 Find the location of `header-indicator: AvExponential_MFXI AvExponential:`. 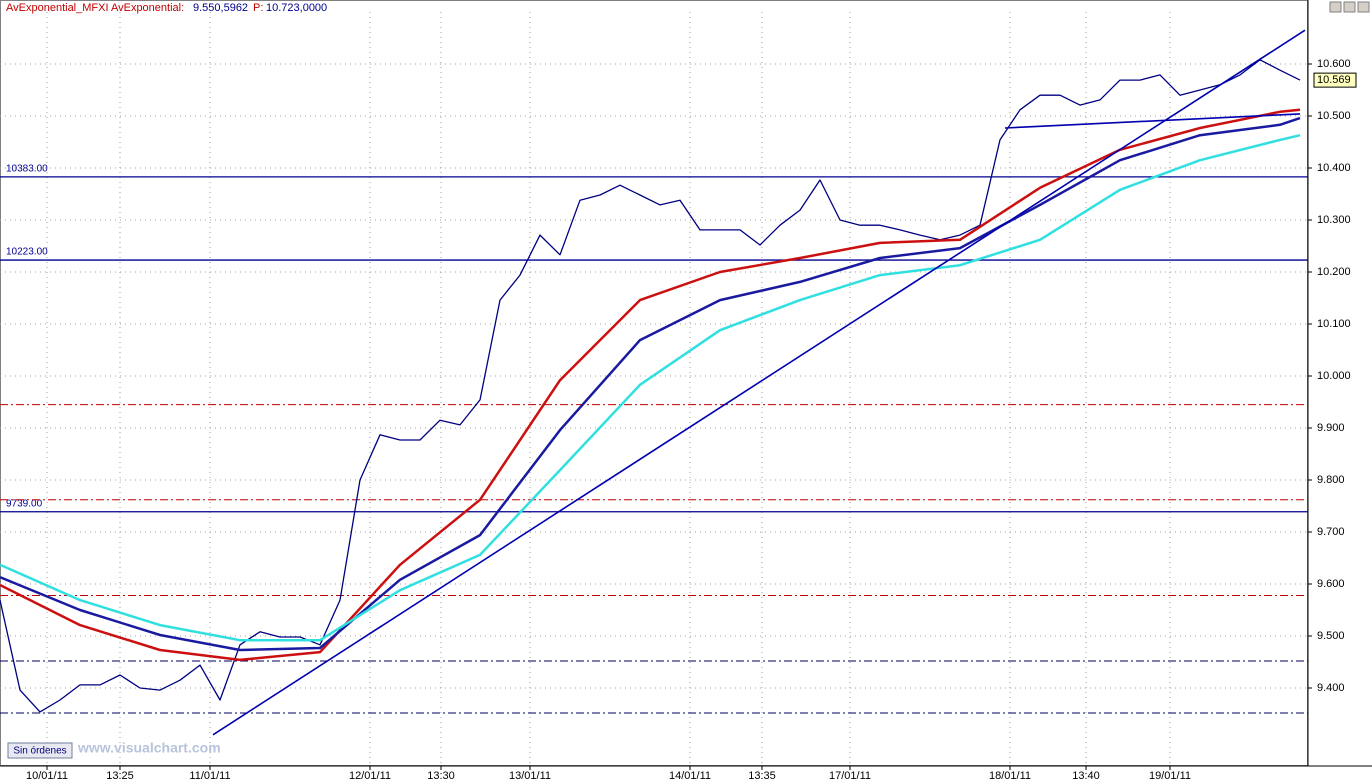

header-indicator: AvExponential_MFXI AvExponential: is located at coordinates (95, 8).